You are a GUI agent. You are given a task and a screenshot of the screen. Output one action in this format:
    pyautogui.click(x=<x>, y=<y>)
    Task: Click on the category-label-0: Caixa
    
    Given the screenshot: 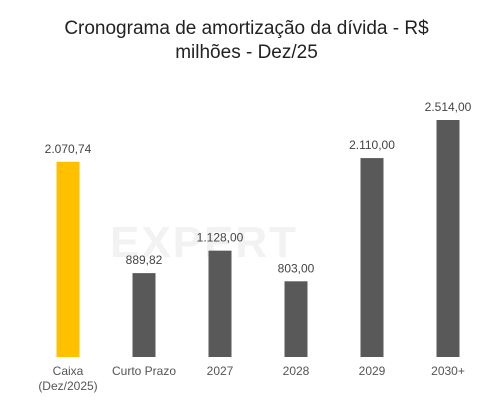 What is the action you would take?
    pyautogui.click(x=68, y=371)
    